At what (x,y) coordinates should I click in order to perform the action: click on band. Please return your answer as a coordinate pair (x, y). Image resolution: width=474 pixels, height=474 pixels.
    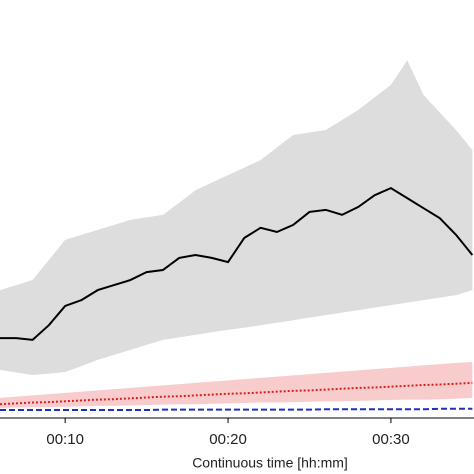
    Looking at the image, I should click on (236, 384).